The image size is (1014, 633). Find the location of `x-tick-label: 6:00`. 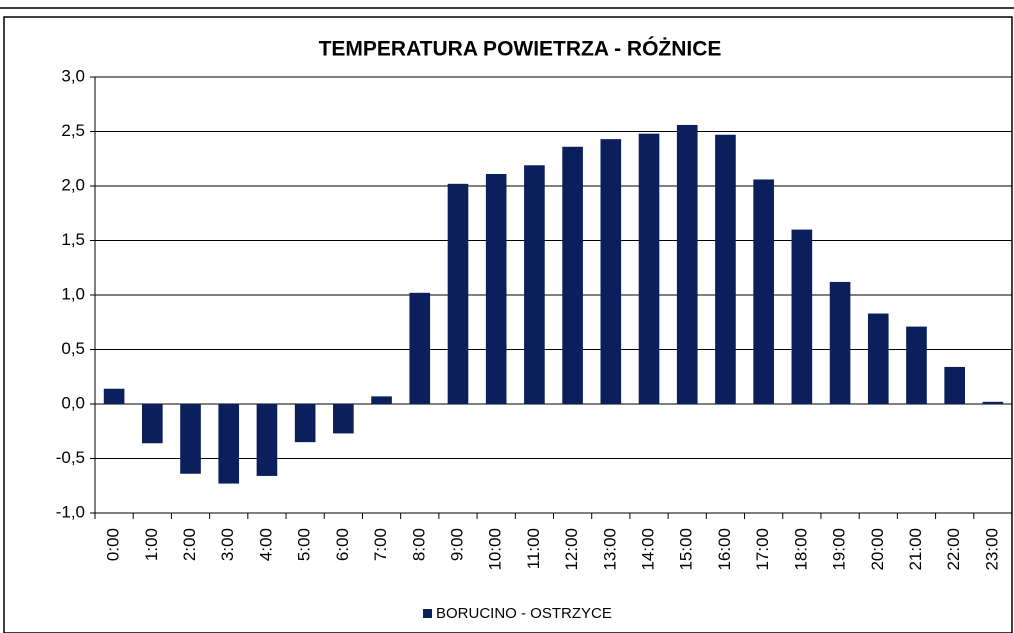

x-tick-label: 6:00 is located at coordinates (342, 544).